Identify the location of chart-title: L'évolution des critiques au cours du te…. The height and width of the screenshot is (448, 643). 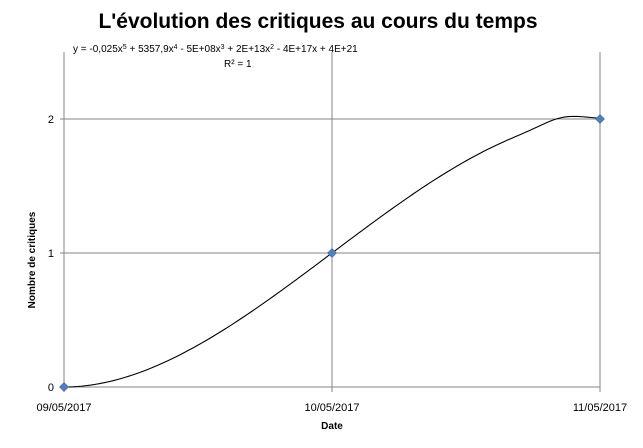
(317, 21).